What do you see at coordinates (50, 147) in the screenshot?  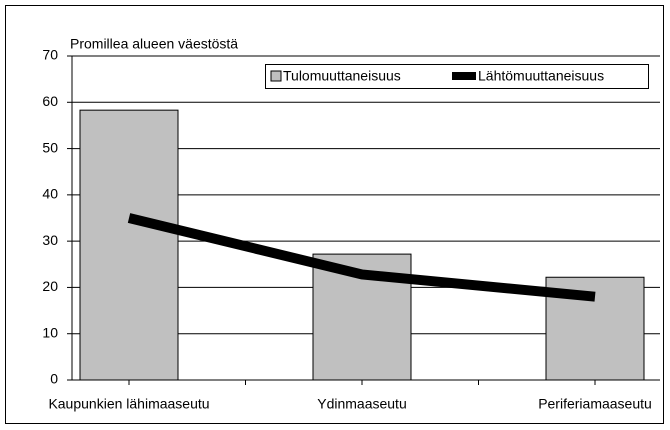 I see `y-tick-label: 50` at bounding box center [50, 147].